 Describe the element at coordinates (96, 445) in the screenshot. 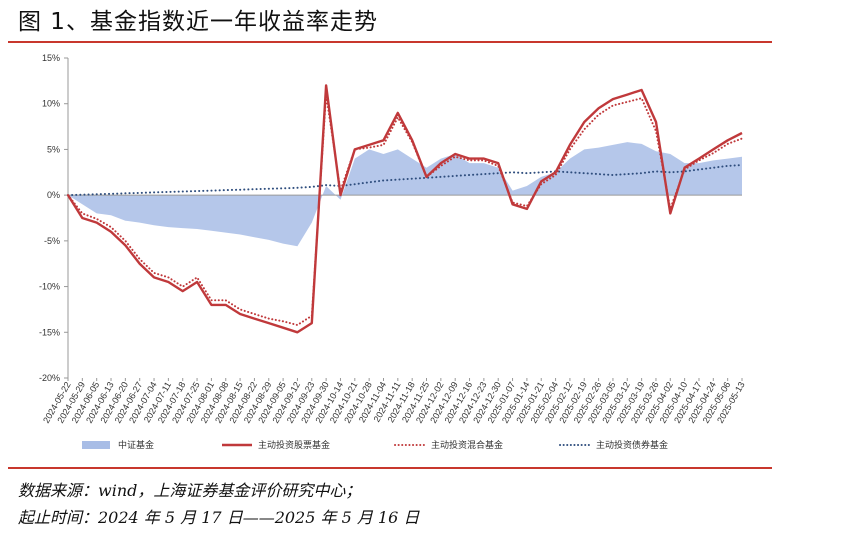

I see `legend-swatch-csi-fund` at that location.